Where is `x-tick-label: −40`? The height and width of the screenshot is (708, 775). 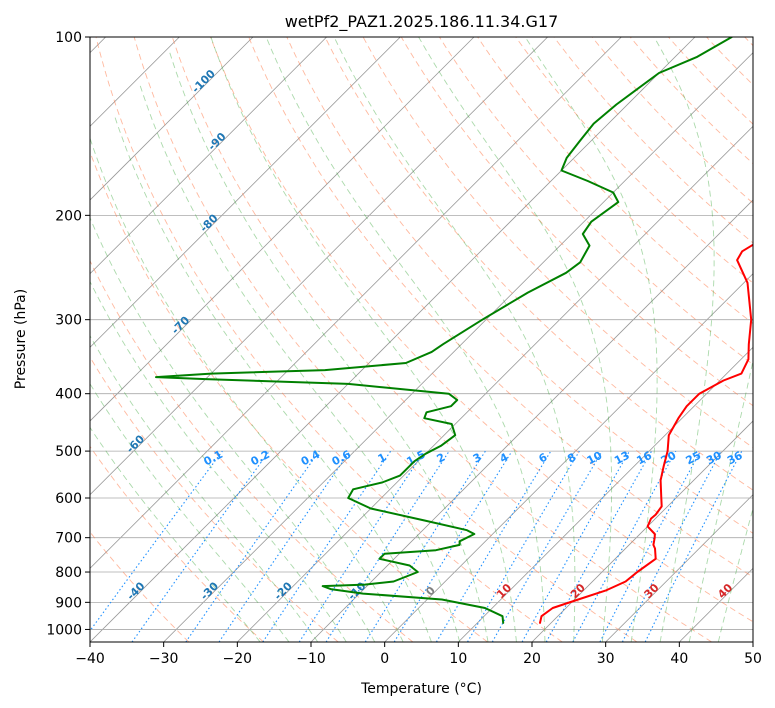 x-tick-label: −40 is located at coordinates (90, 659).